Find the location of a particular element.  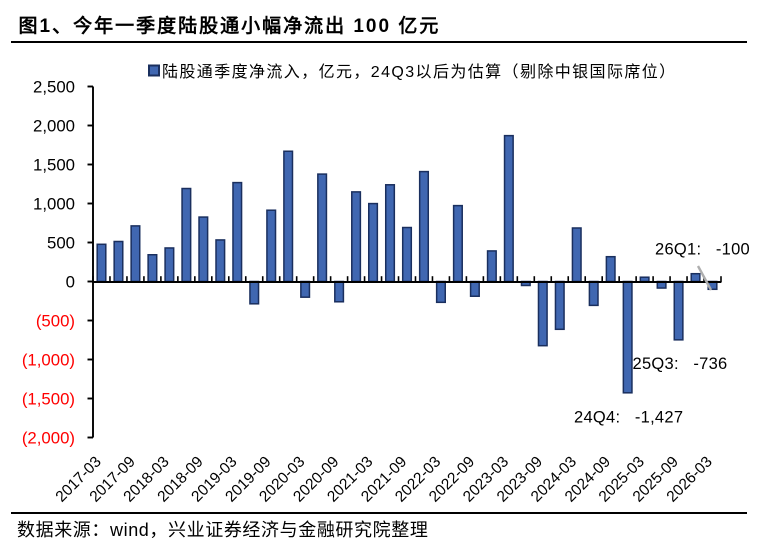

svg-text: 2,500 is located at coordinates (54, 86).